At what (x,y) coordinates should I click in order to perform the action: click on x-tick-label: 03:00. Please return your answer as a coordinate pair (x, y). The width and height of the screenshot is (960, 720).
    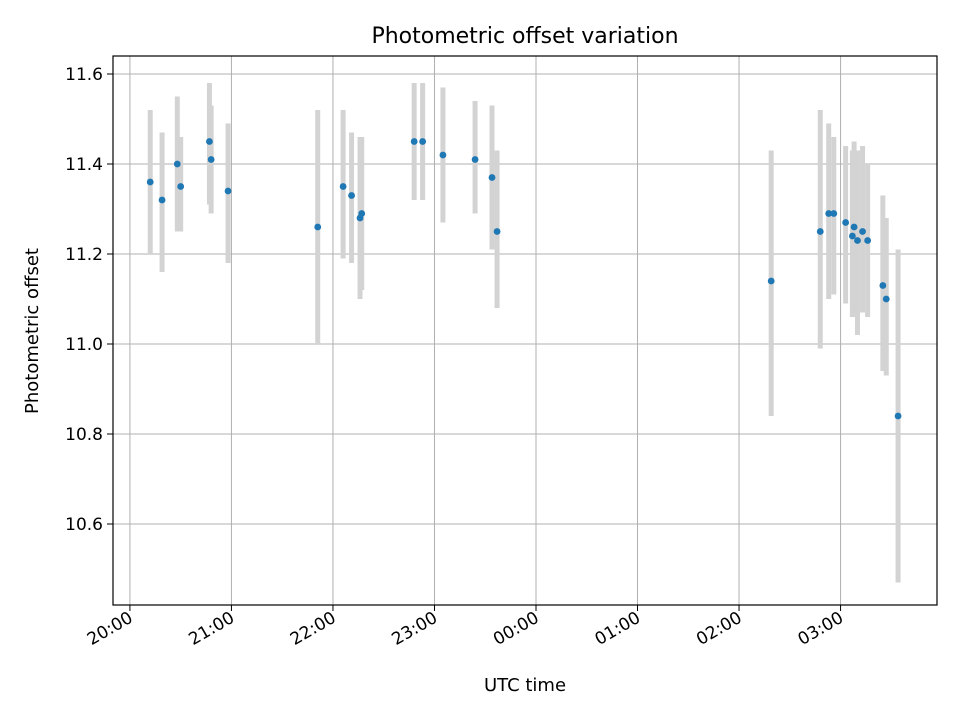
    Looking at the image, I should click on (821, 629).